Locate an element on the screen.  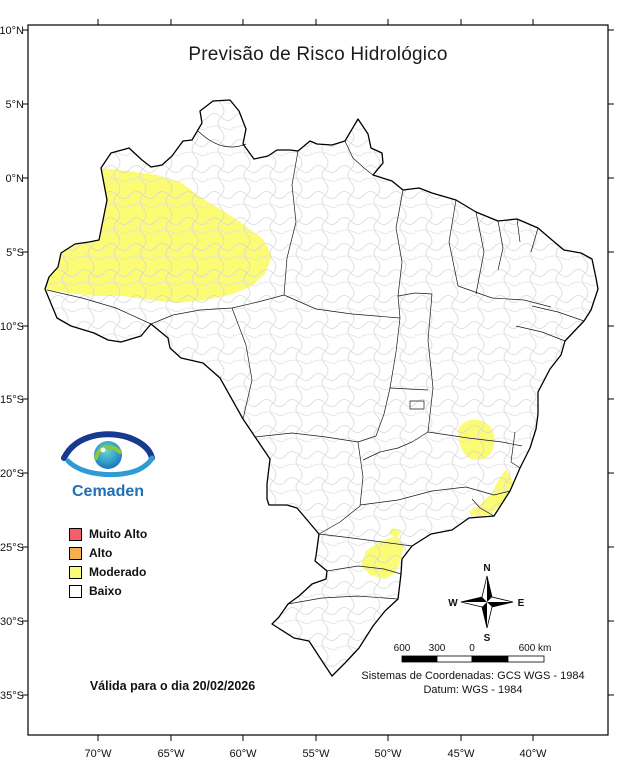
legend-swatch-alto is located at coordinates (75, 553).